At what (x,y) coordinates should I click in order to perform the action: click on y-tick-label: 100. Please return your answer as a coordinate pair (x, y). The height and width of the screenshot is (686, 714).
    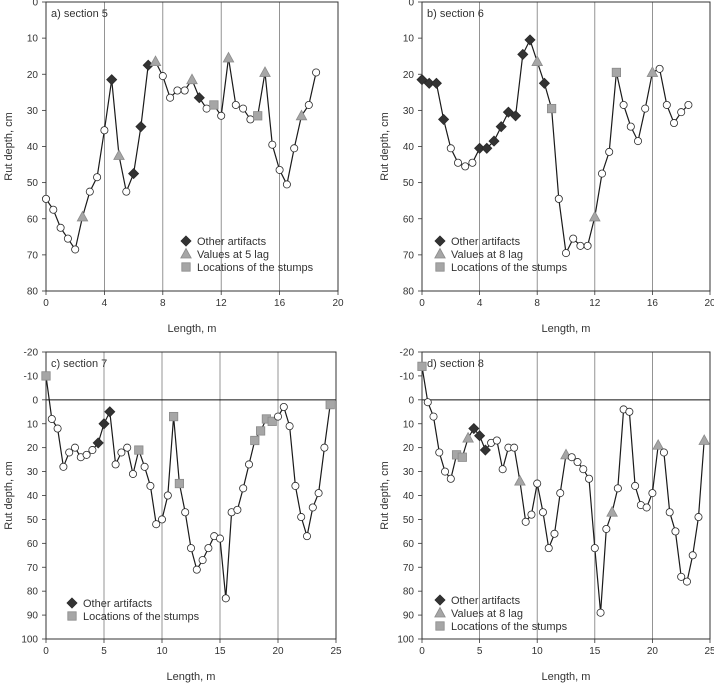
    Looking at the image, I should click on (29, 640).